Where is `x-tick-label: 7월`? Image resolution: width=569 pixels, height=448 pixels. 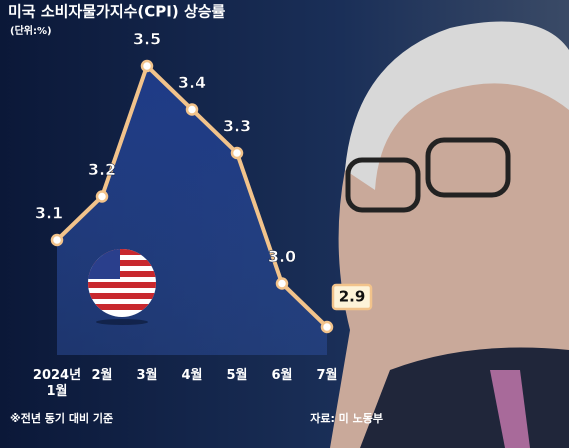
x-tick-label: 7월 is located at coordinates (327, 375).